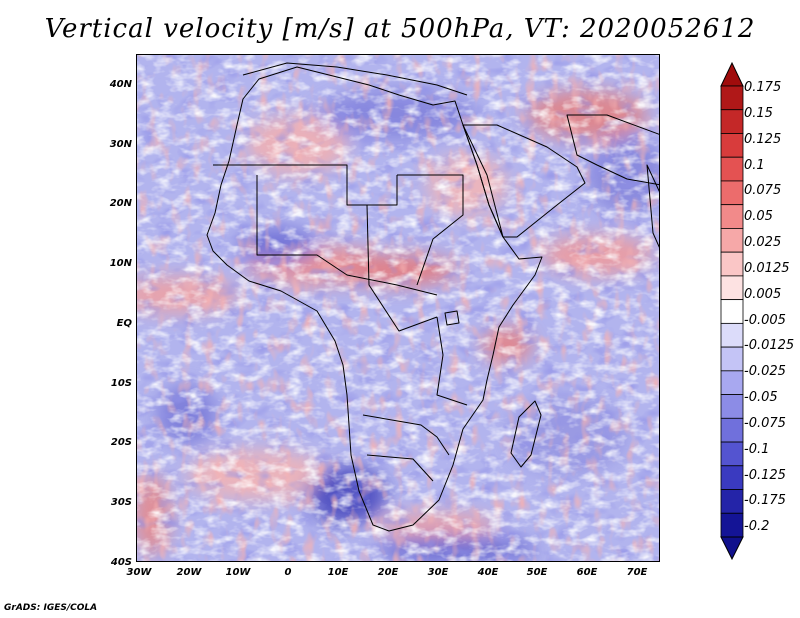  What do you see at coordinates (120, 203) in the screenshot?
I see `lat-tick-label: 20N` at bounding box center [120, 203].